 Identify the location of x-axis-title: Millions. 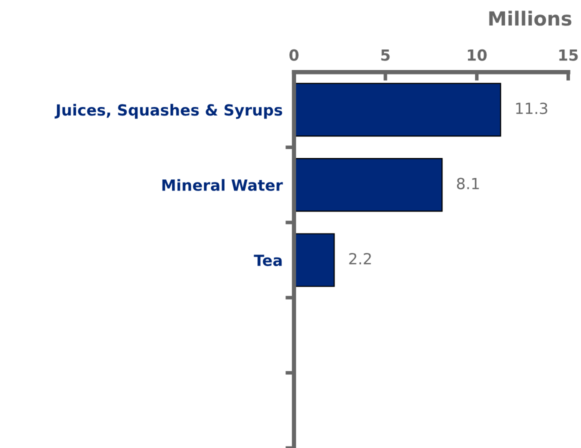
(530, 18).